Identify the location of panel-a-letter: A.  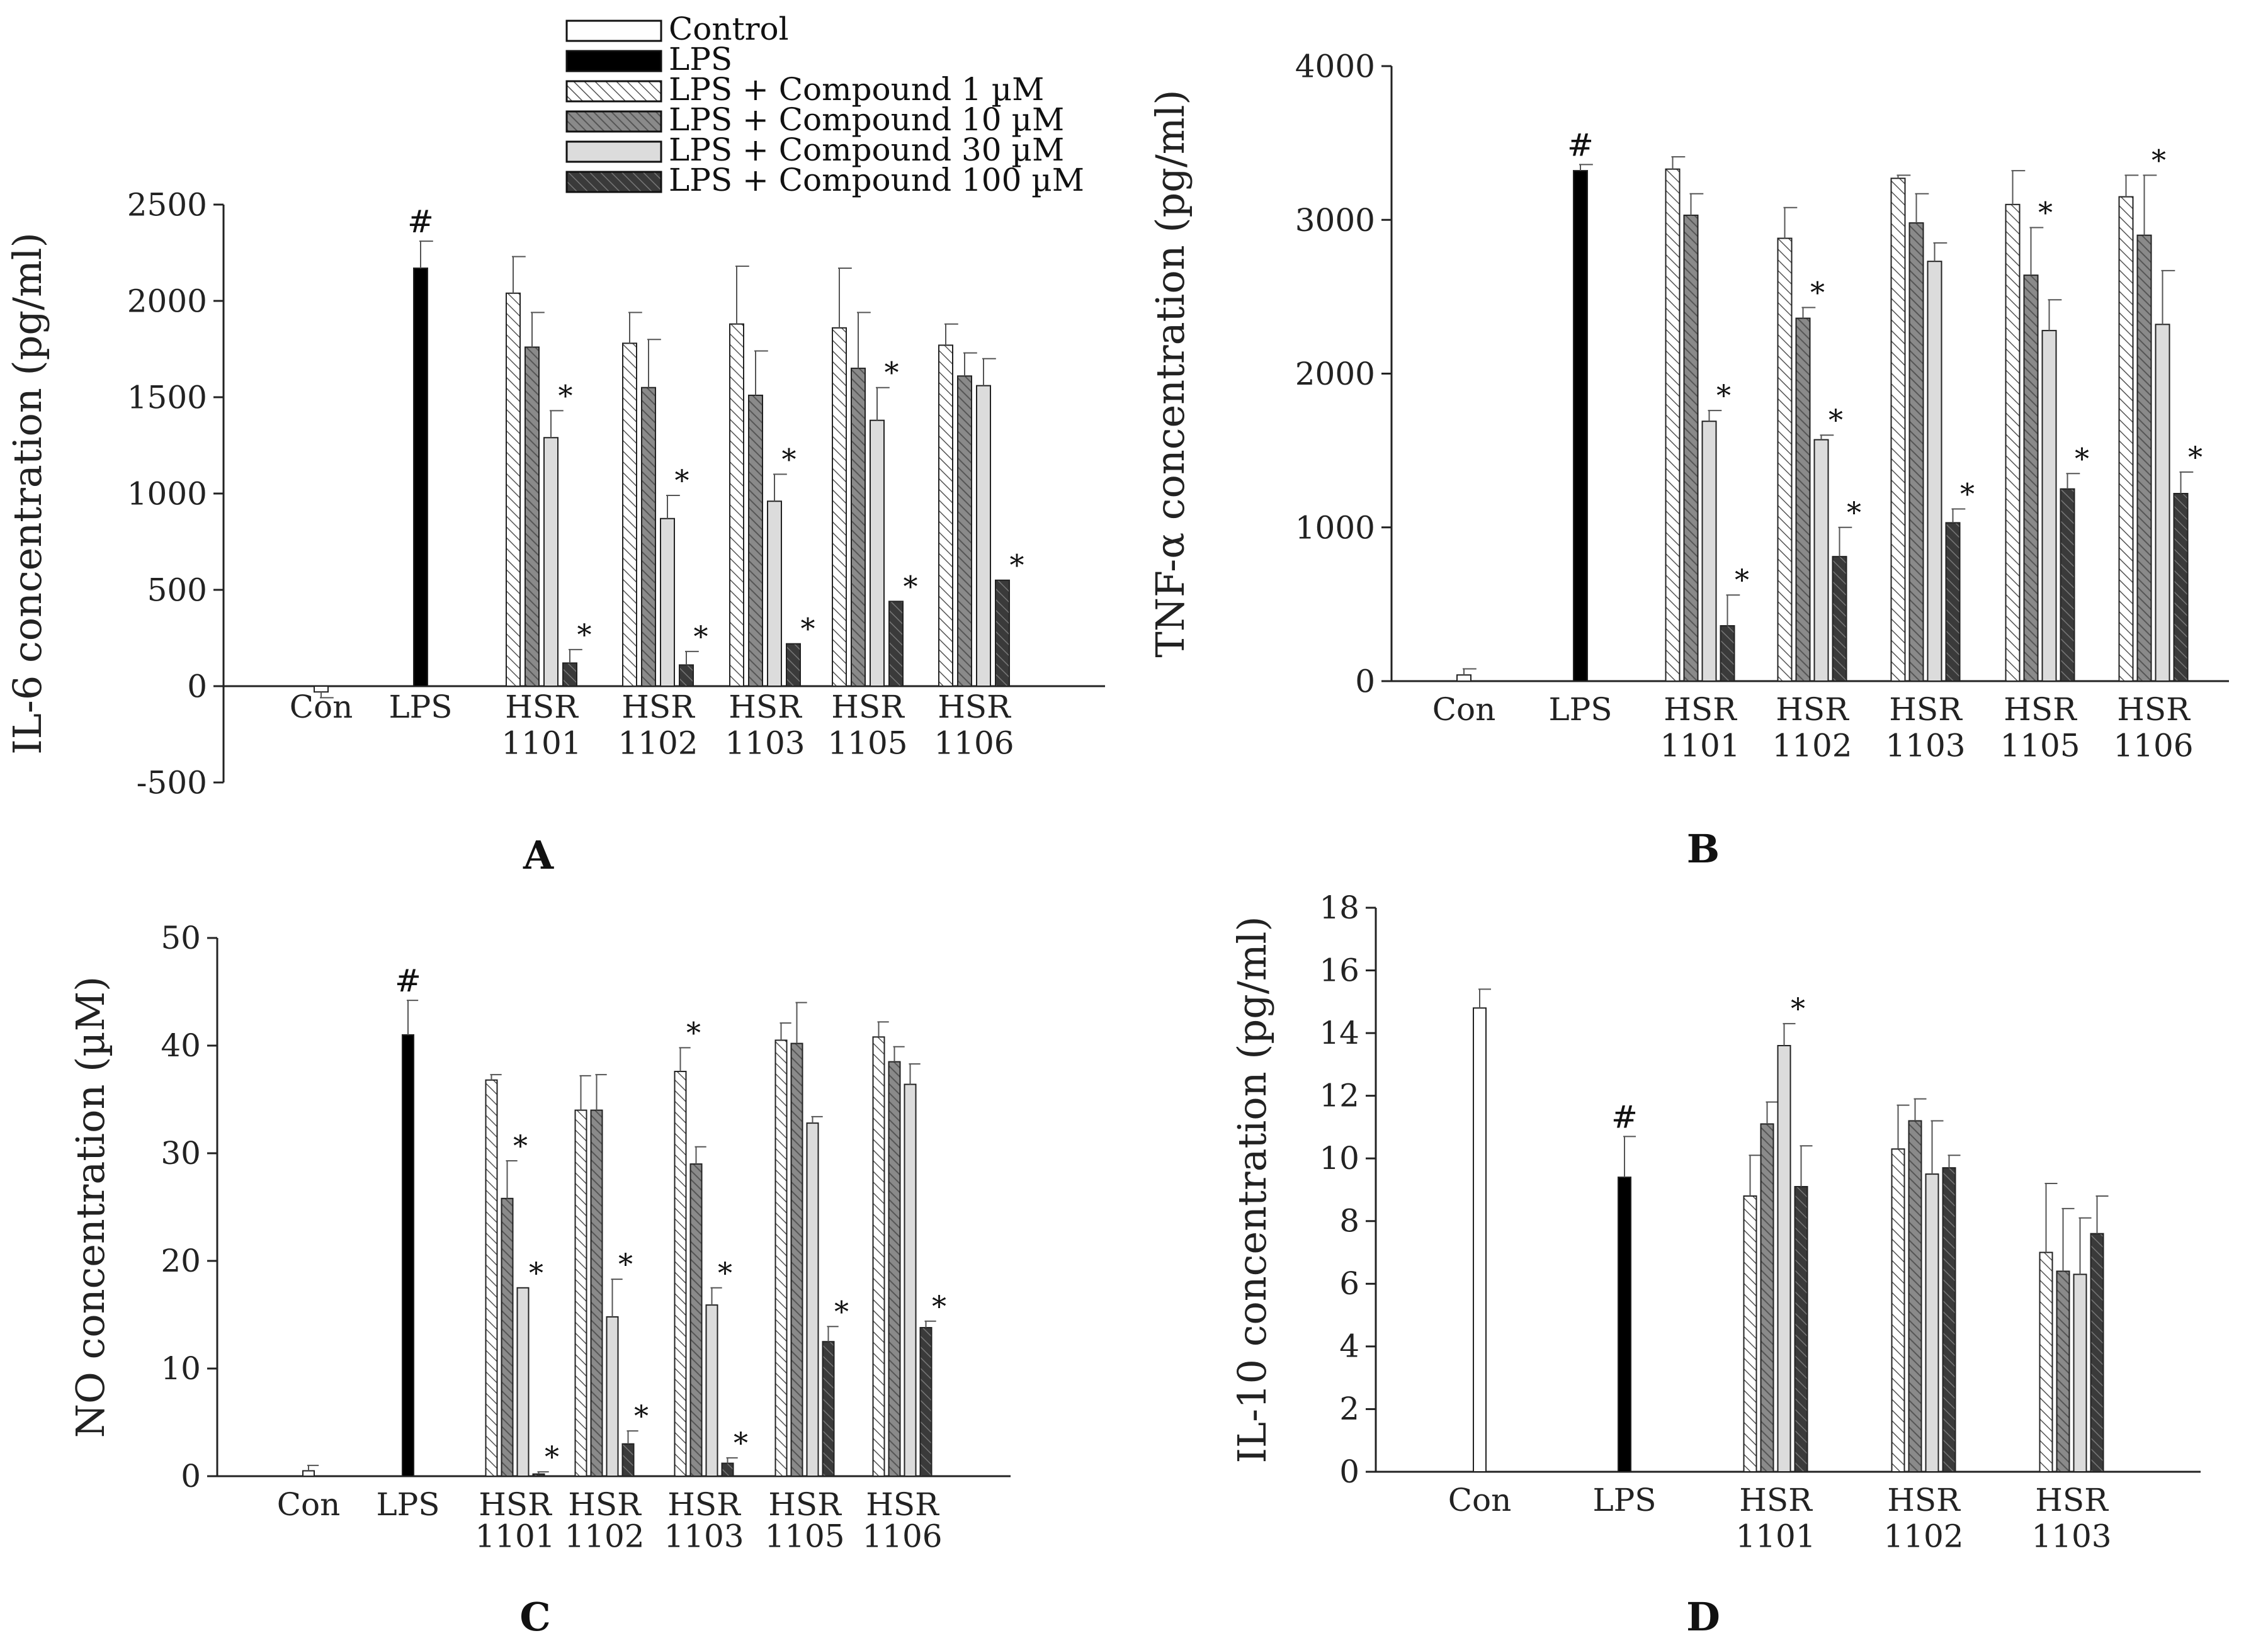
(538, 855).